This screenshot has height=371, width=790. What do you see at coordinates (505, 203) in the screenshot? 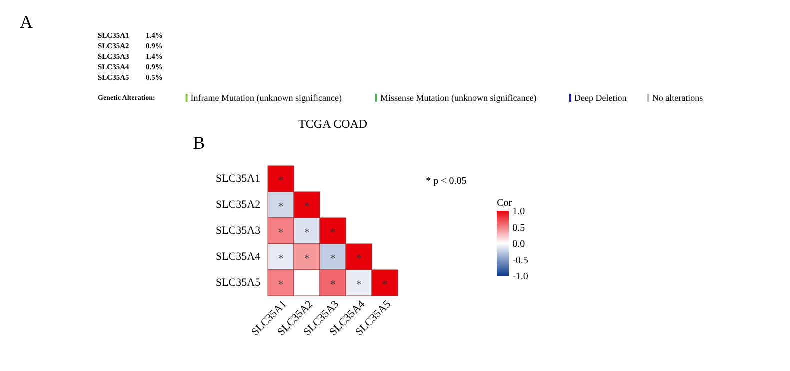
I see `color-bar-title: Cor` at bounding box center [505, 203].